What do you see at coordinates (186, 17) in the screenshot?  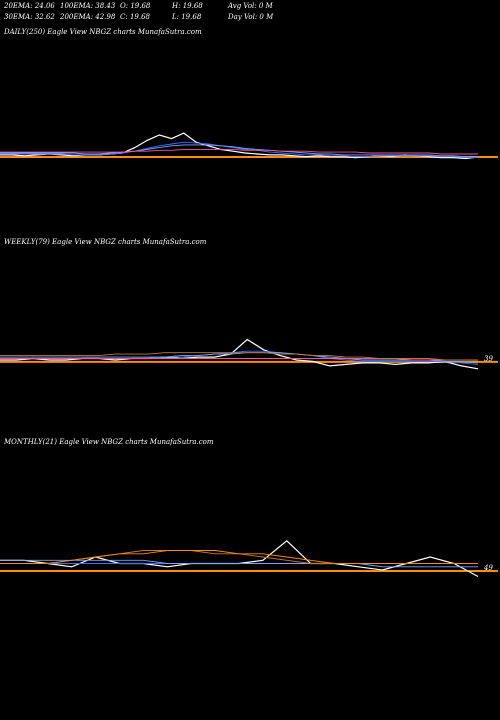 I see `header-stat: L: 19.68` at bounding box center [186, 17].